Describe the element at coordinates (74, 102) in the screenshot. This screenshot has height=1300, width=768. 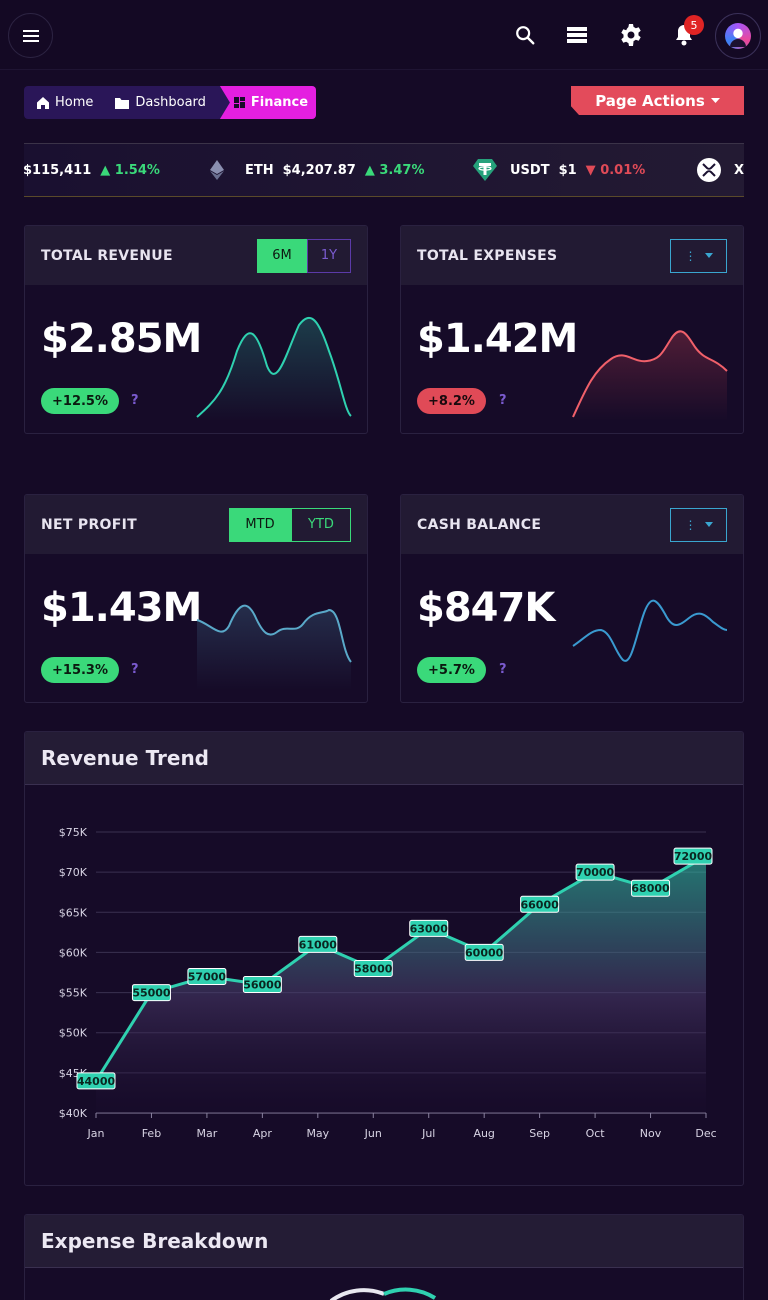
I see `breadcrumb-home-label: Home` at that location.